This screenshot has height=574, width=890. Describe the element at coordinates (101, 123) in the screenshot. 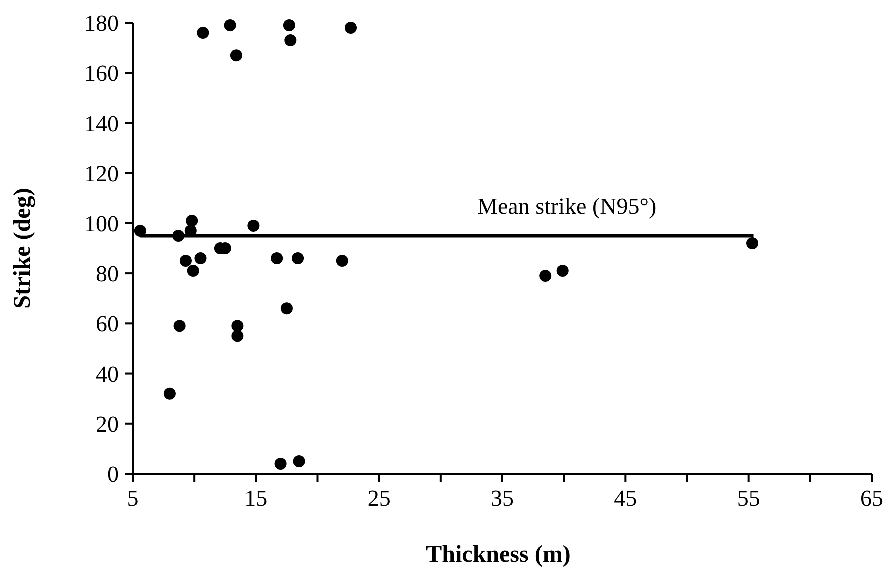

I see `y-tick-label: 140` at that location.